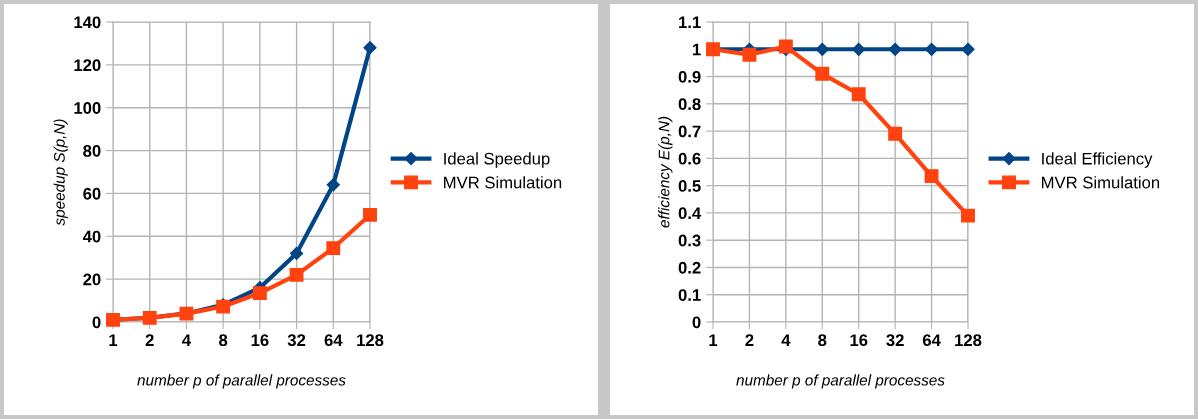  Describe the element at coordinates (689, 76) in the screenshot. I see `y-tick-label: 0.9` at that location.